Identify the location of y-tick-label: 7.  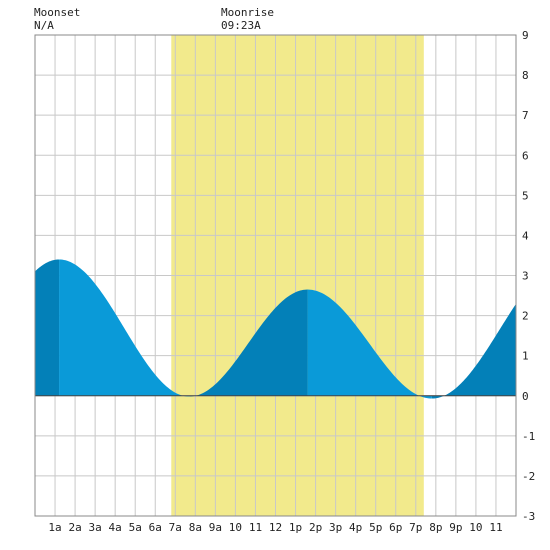
(525, 115).